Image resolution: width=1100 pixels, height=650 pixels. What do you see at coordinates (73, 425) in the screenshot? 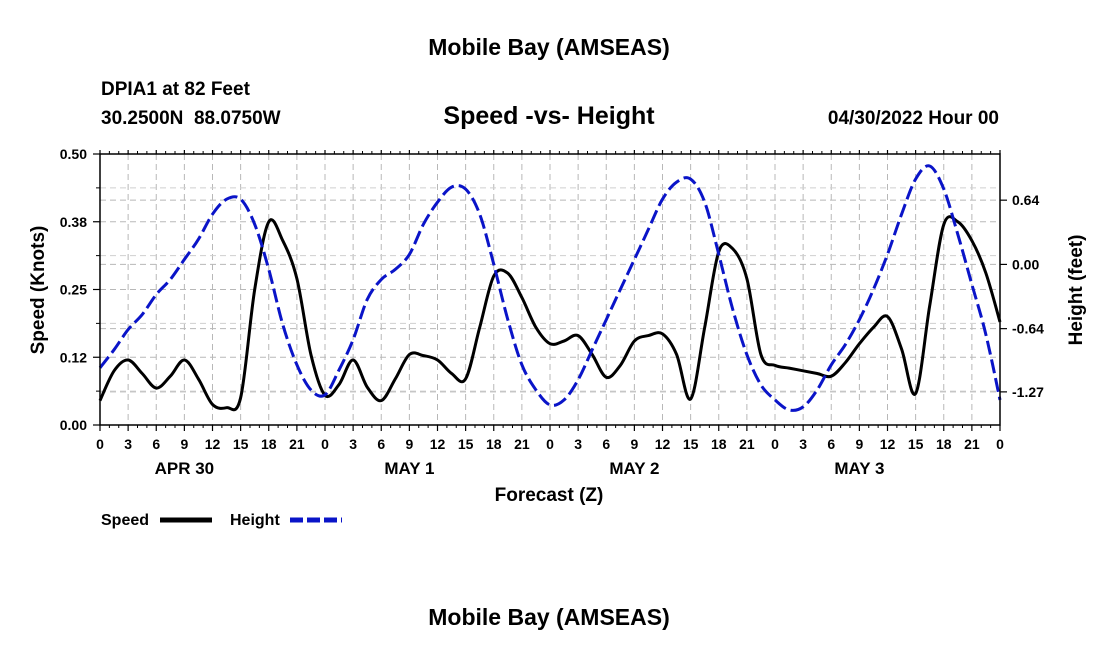
I see `y-left-tick-label: 0.00` at bounding box center [73, 425].